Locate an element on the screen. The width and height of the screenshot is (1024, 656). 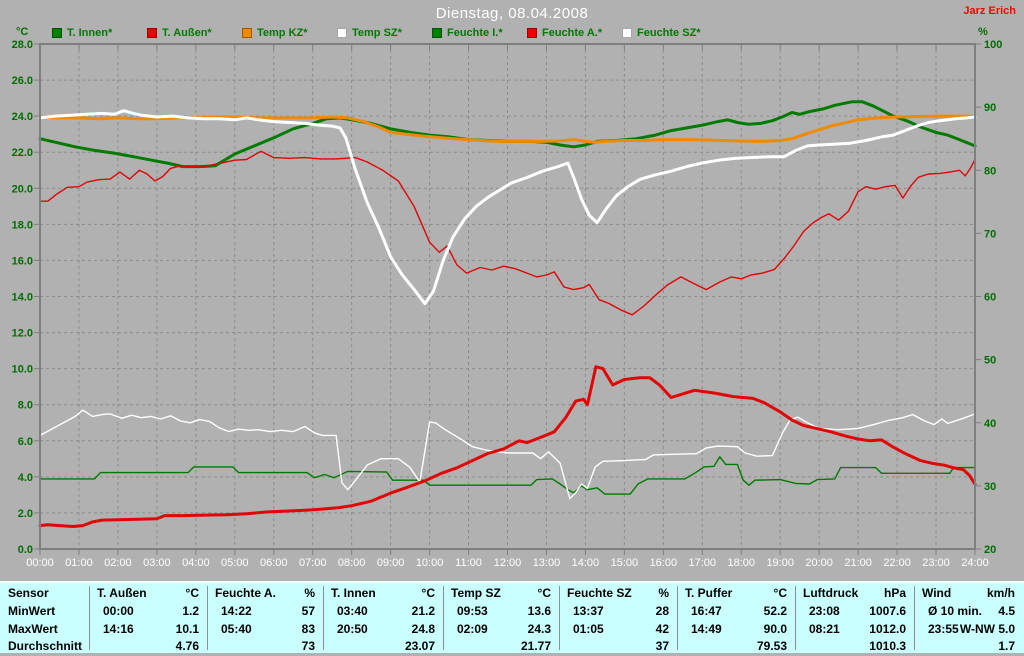
table-avg-value-temp-sz: 21.77 is located at coordinates (535, 646).